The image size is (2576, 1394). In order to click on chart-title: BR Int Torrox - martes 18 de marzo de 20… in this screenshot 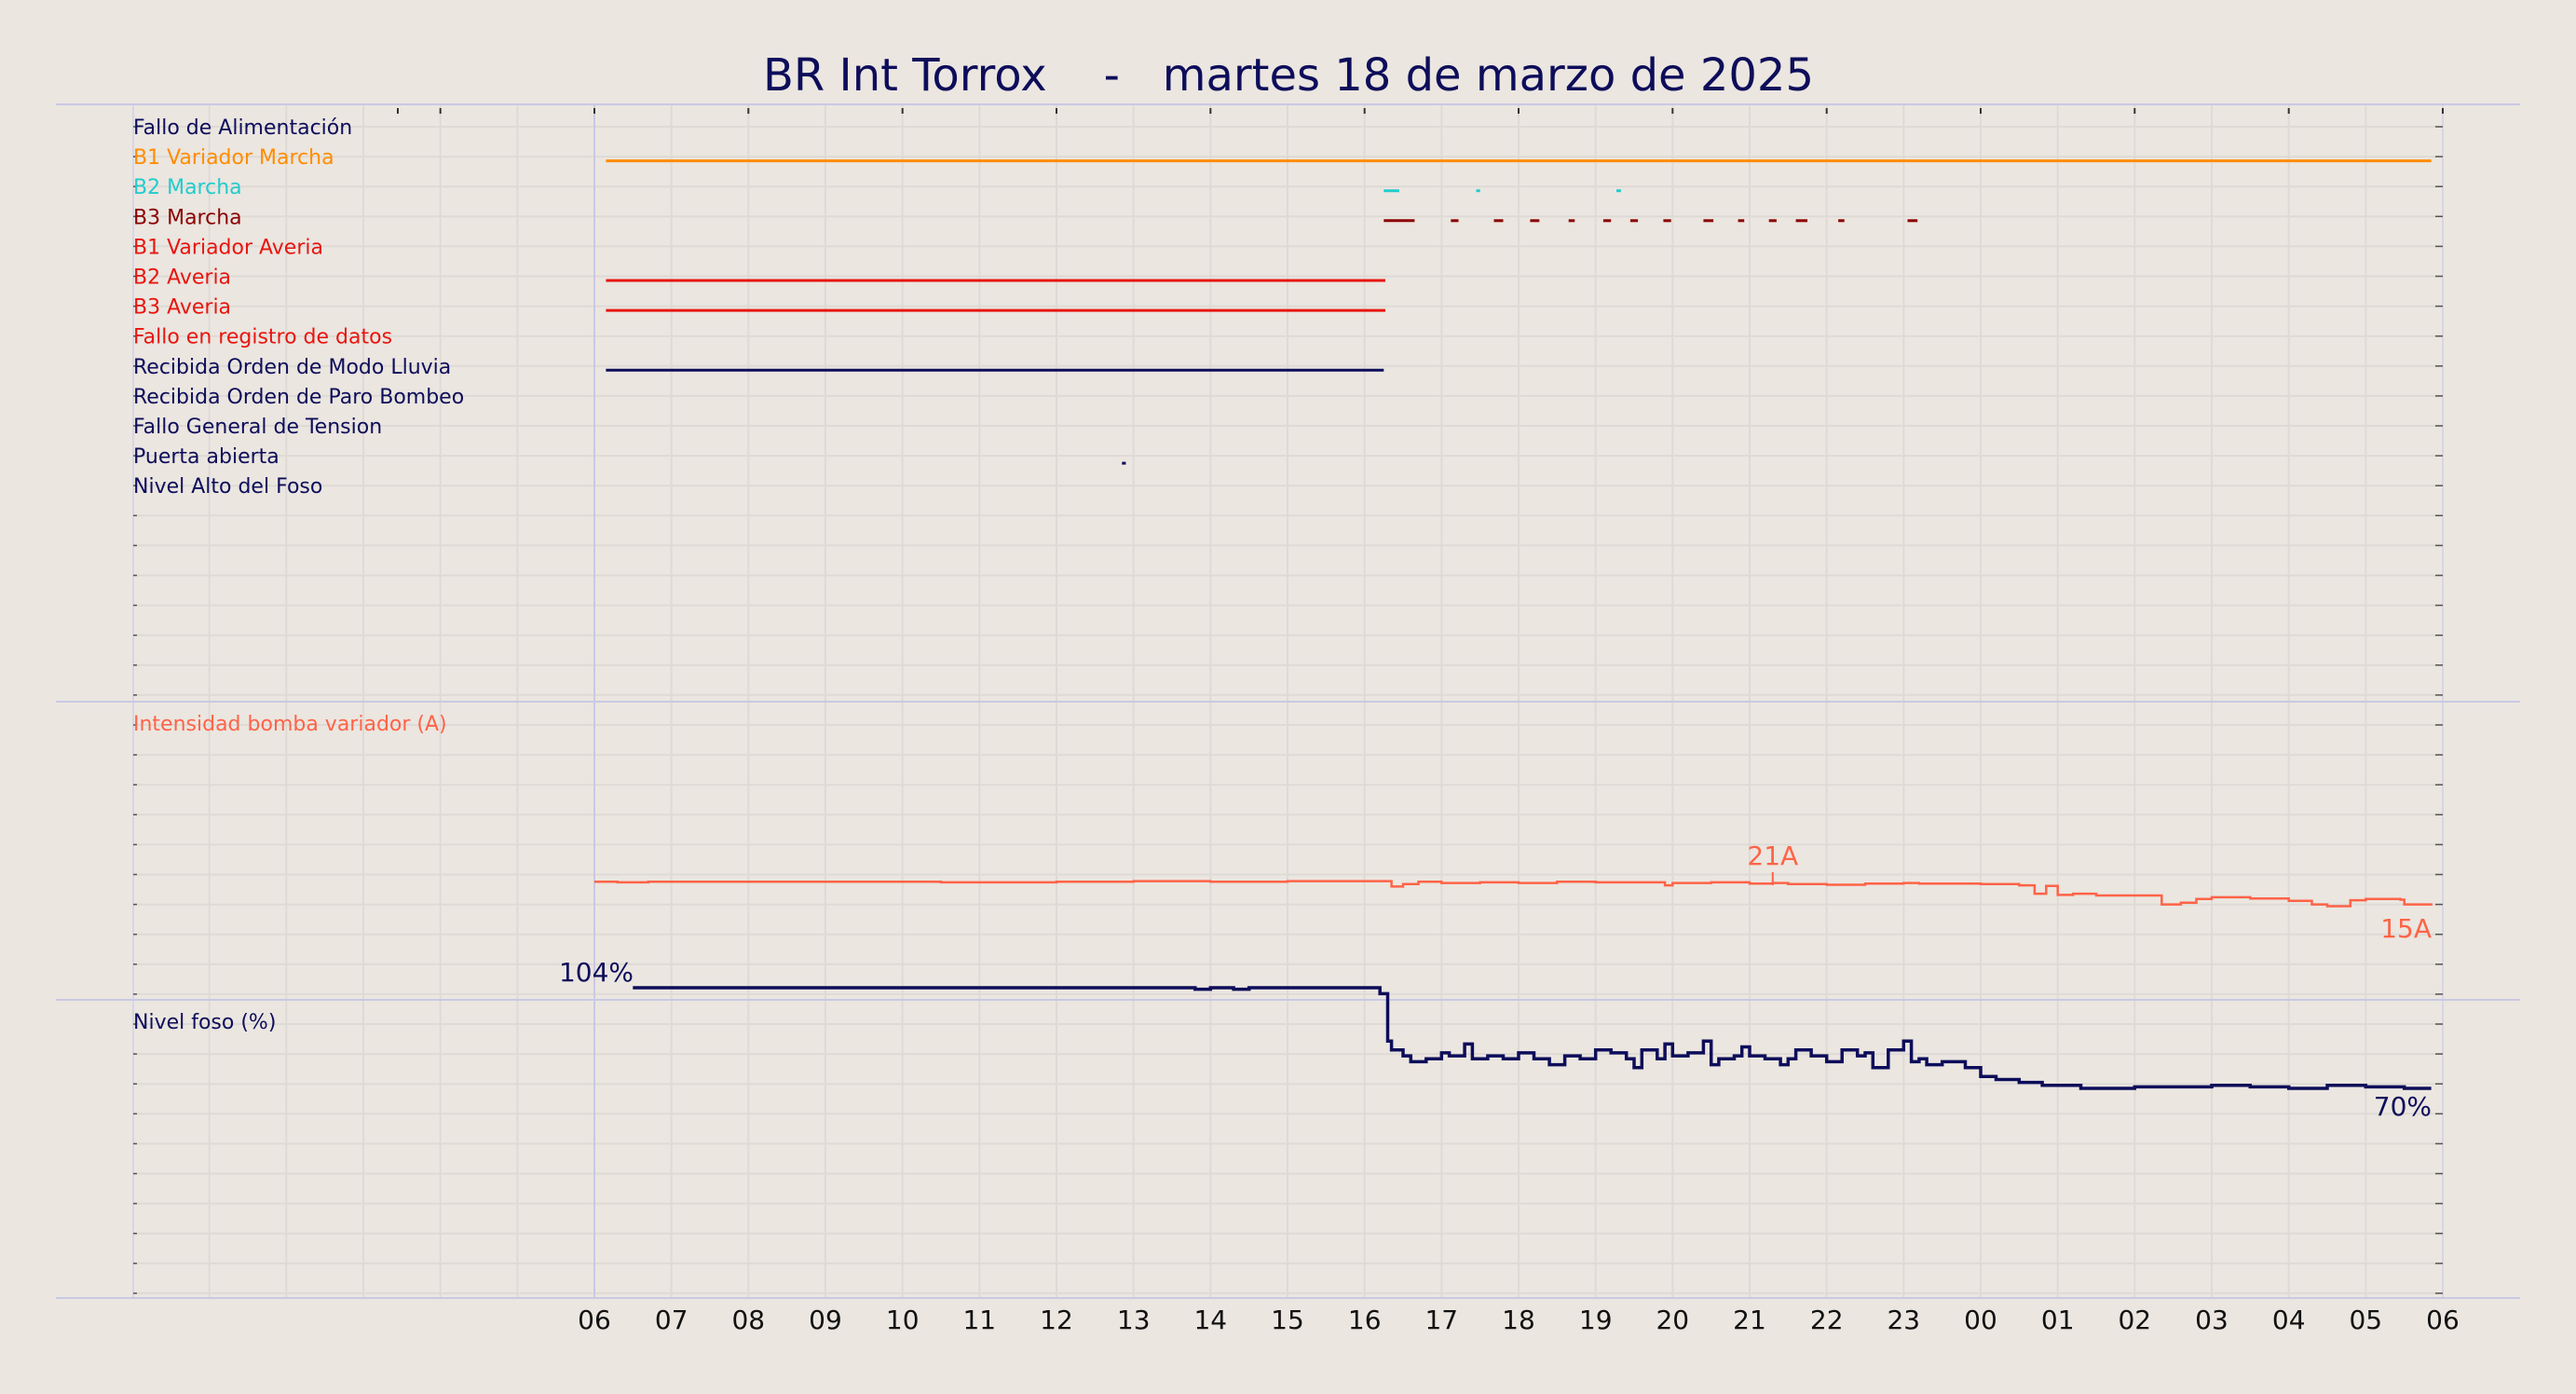, I will do `click(1288, 75)`.